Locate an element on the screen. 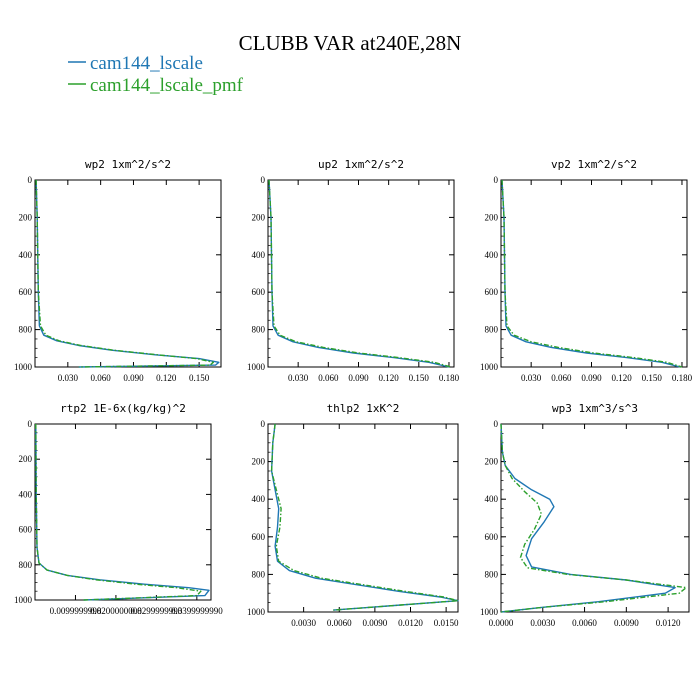  x-tick-label: 0.0299999993 is located at coordinates (157, 611).